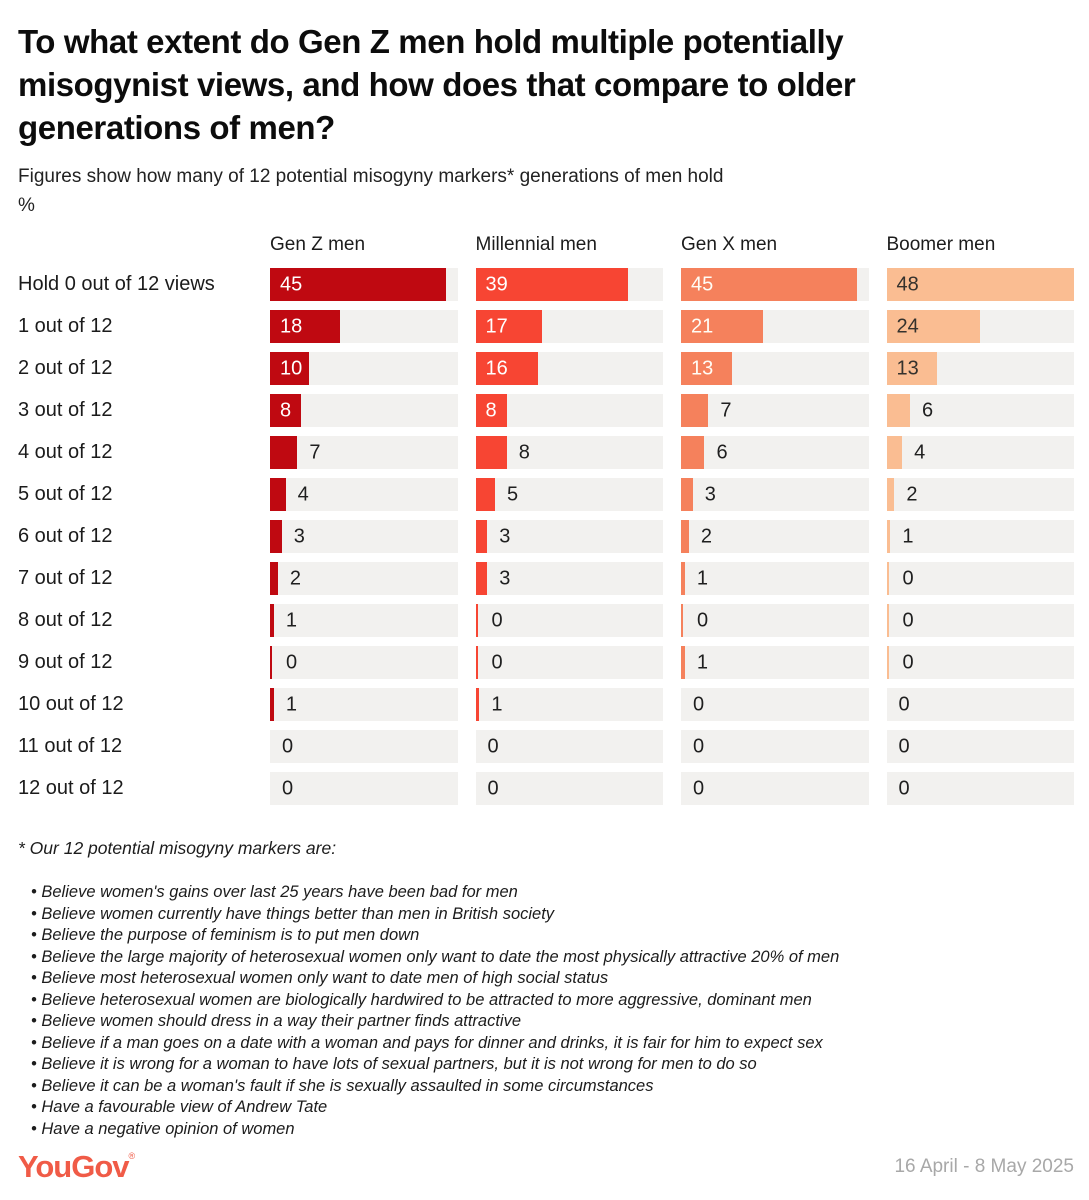 The height and width of the screenshot is (1200, 1089). What do you see at coordinates (65, 536) in the screenshot?
I see `row-label: 6 out of 12` at bounding box center [65, 536].